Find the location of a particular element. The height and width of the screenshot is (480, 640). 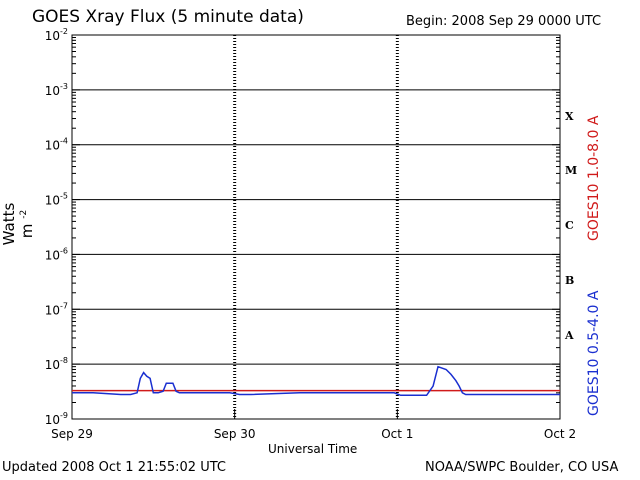

flare-class-c: C is located at coordinates (569, 225).